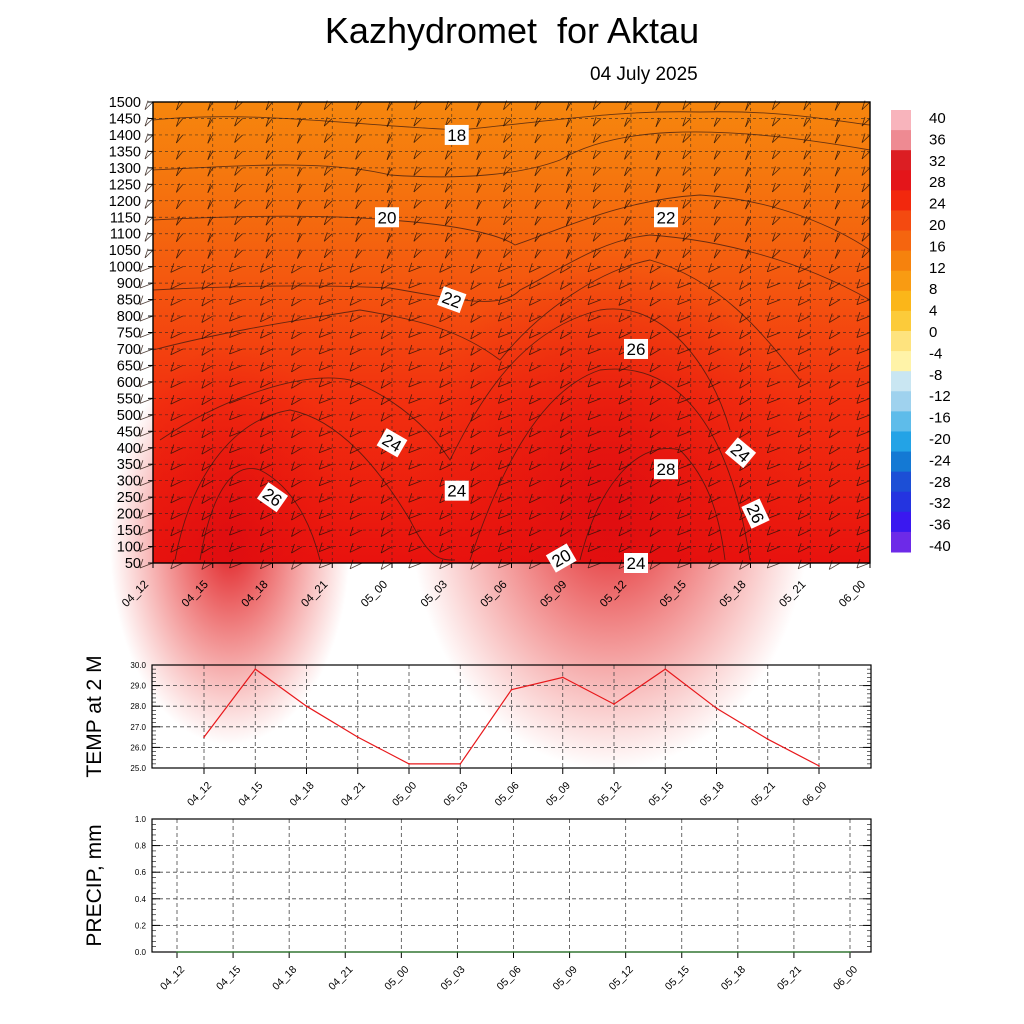 The width and height of the screenshot is (1024, 1024). Describe the element at coordinates (763, 794) in the screenshot. I see `x-tick-label: 05_21` at that location.